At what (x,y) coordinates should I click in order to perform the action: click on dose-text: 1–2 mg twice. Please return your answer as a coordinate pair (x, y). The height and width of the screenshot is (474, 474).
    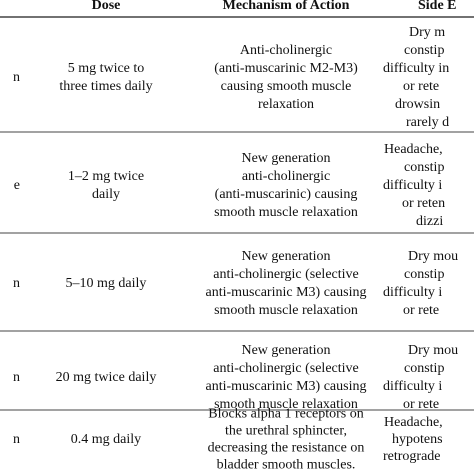
    Looking at the image, I should click on (106, 176).